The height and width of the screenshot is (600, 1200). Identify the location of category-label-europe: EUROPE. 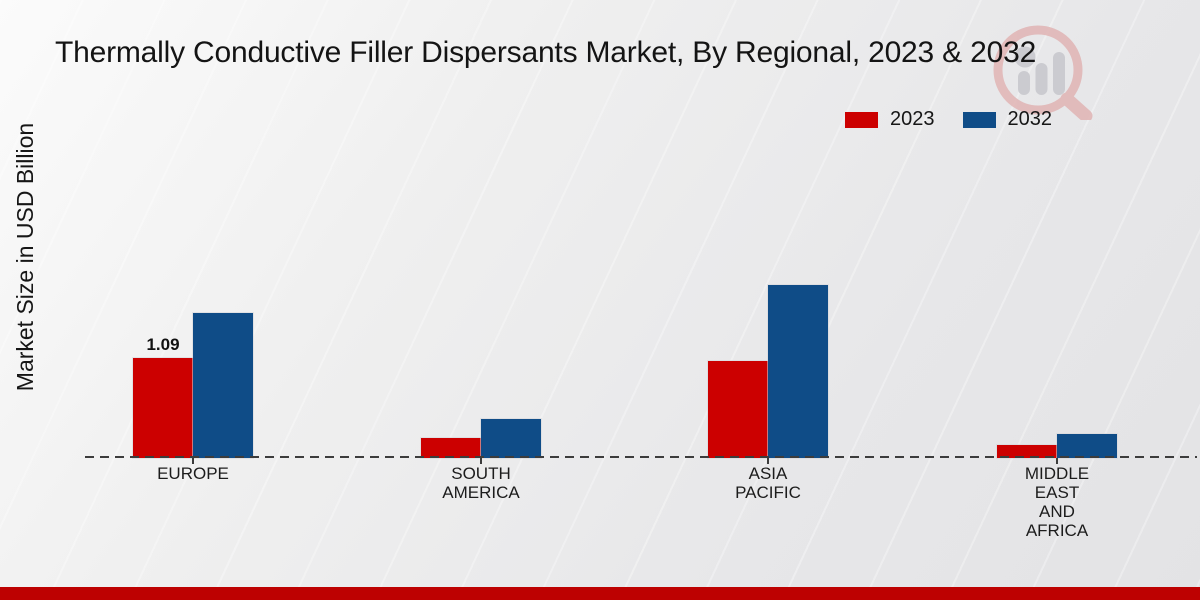
(193, 473).